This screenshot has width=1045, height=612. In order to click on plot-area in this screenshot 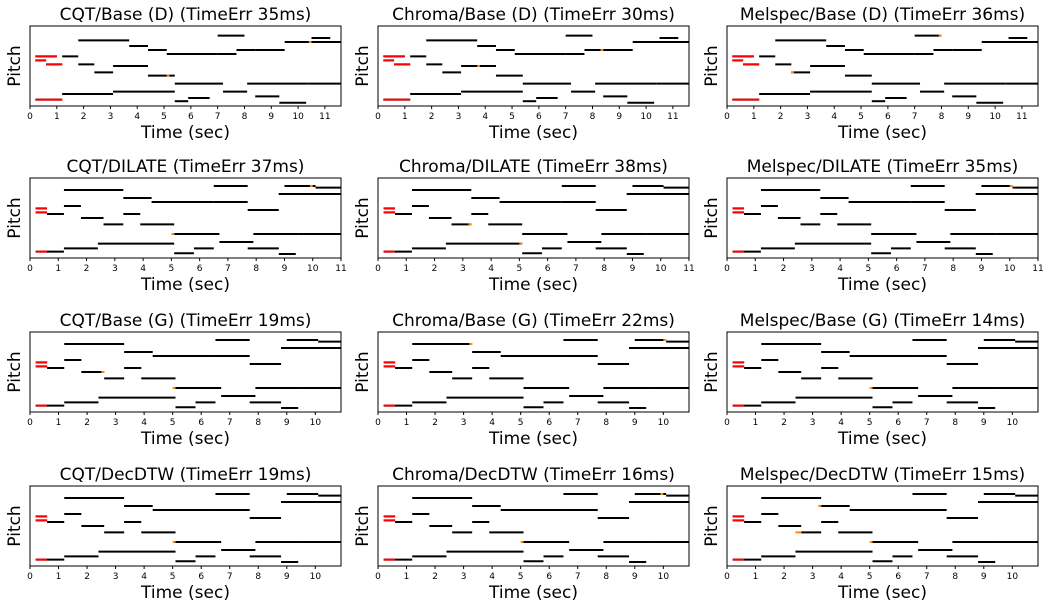, I will do `click(882, 66)`.